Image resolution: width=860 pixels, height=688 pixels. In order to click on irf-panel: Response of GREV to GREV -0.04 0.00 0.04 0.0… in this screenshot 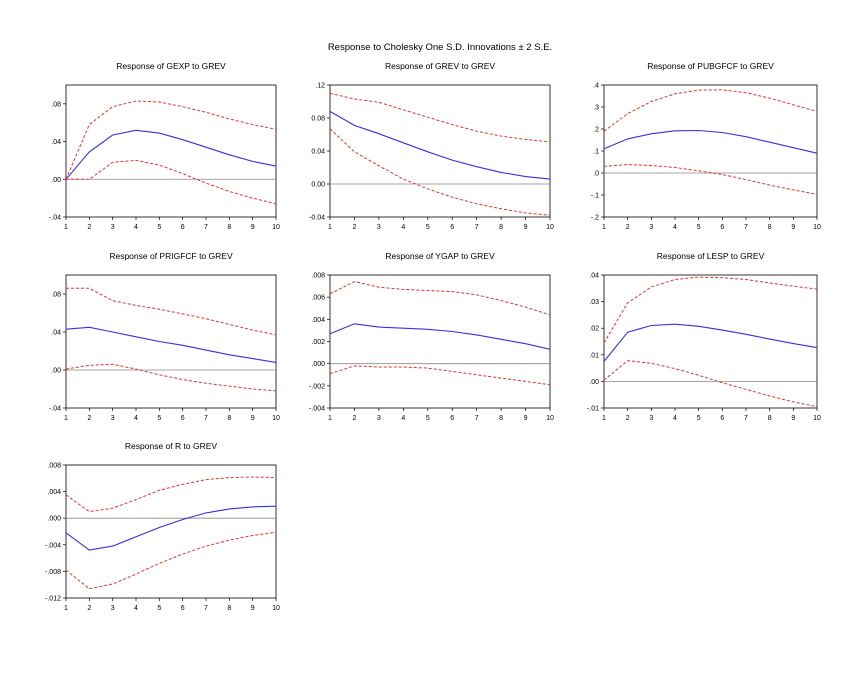, I will do `click(431, 146)`.